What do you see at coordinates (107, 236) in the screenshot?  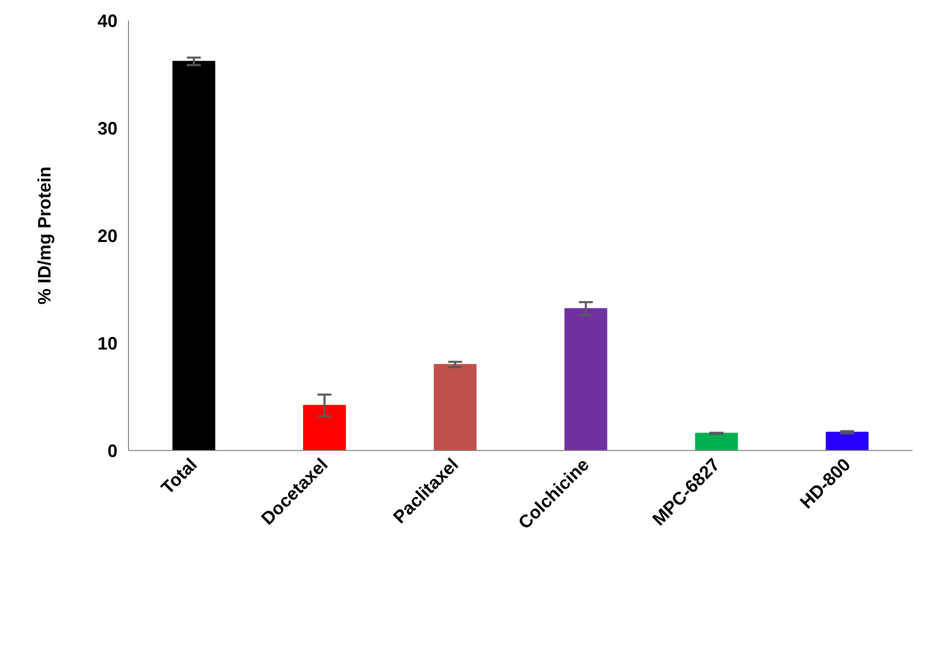 I see `y-tick-label: 20` at bounding box center [107, 236].